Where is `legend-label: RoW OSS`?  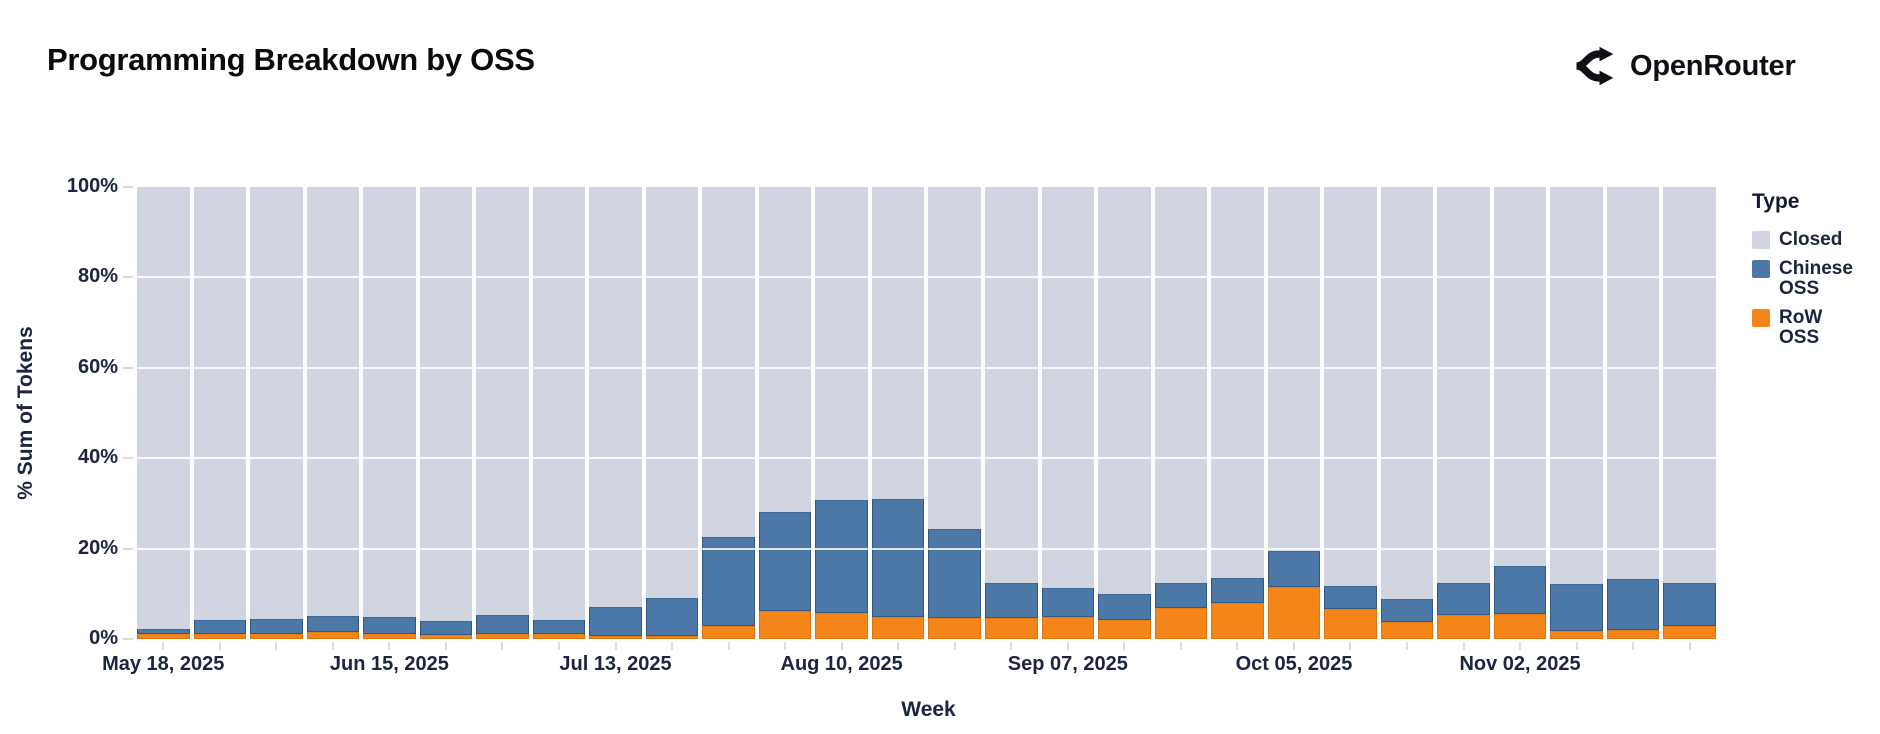
legend-label: RoW OSS is located at coordinates (1801, 327).